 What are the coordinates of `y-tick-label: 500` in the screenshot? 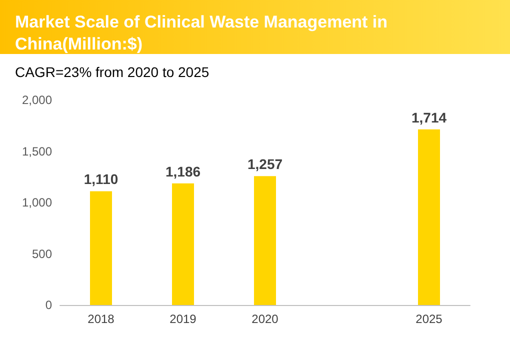 It's located at (42, 253).